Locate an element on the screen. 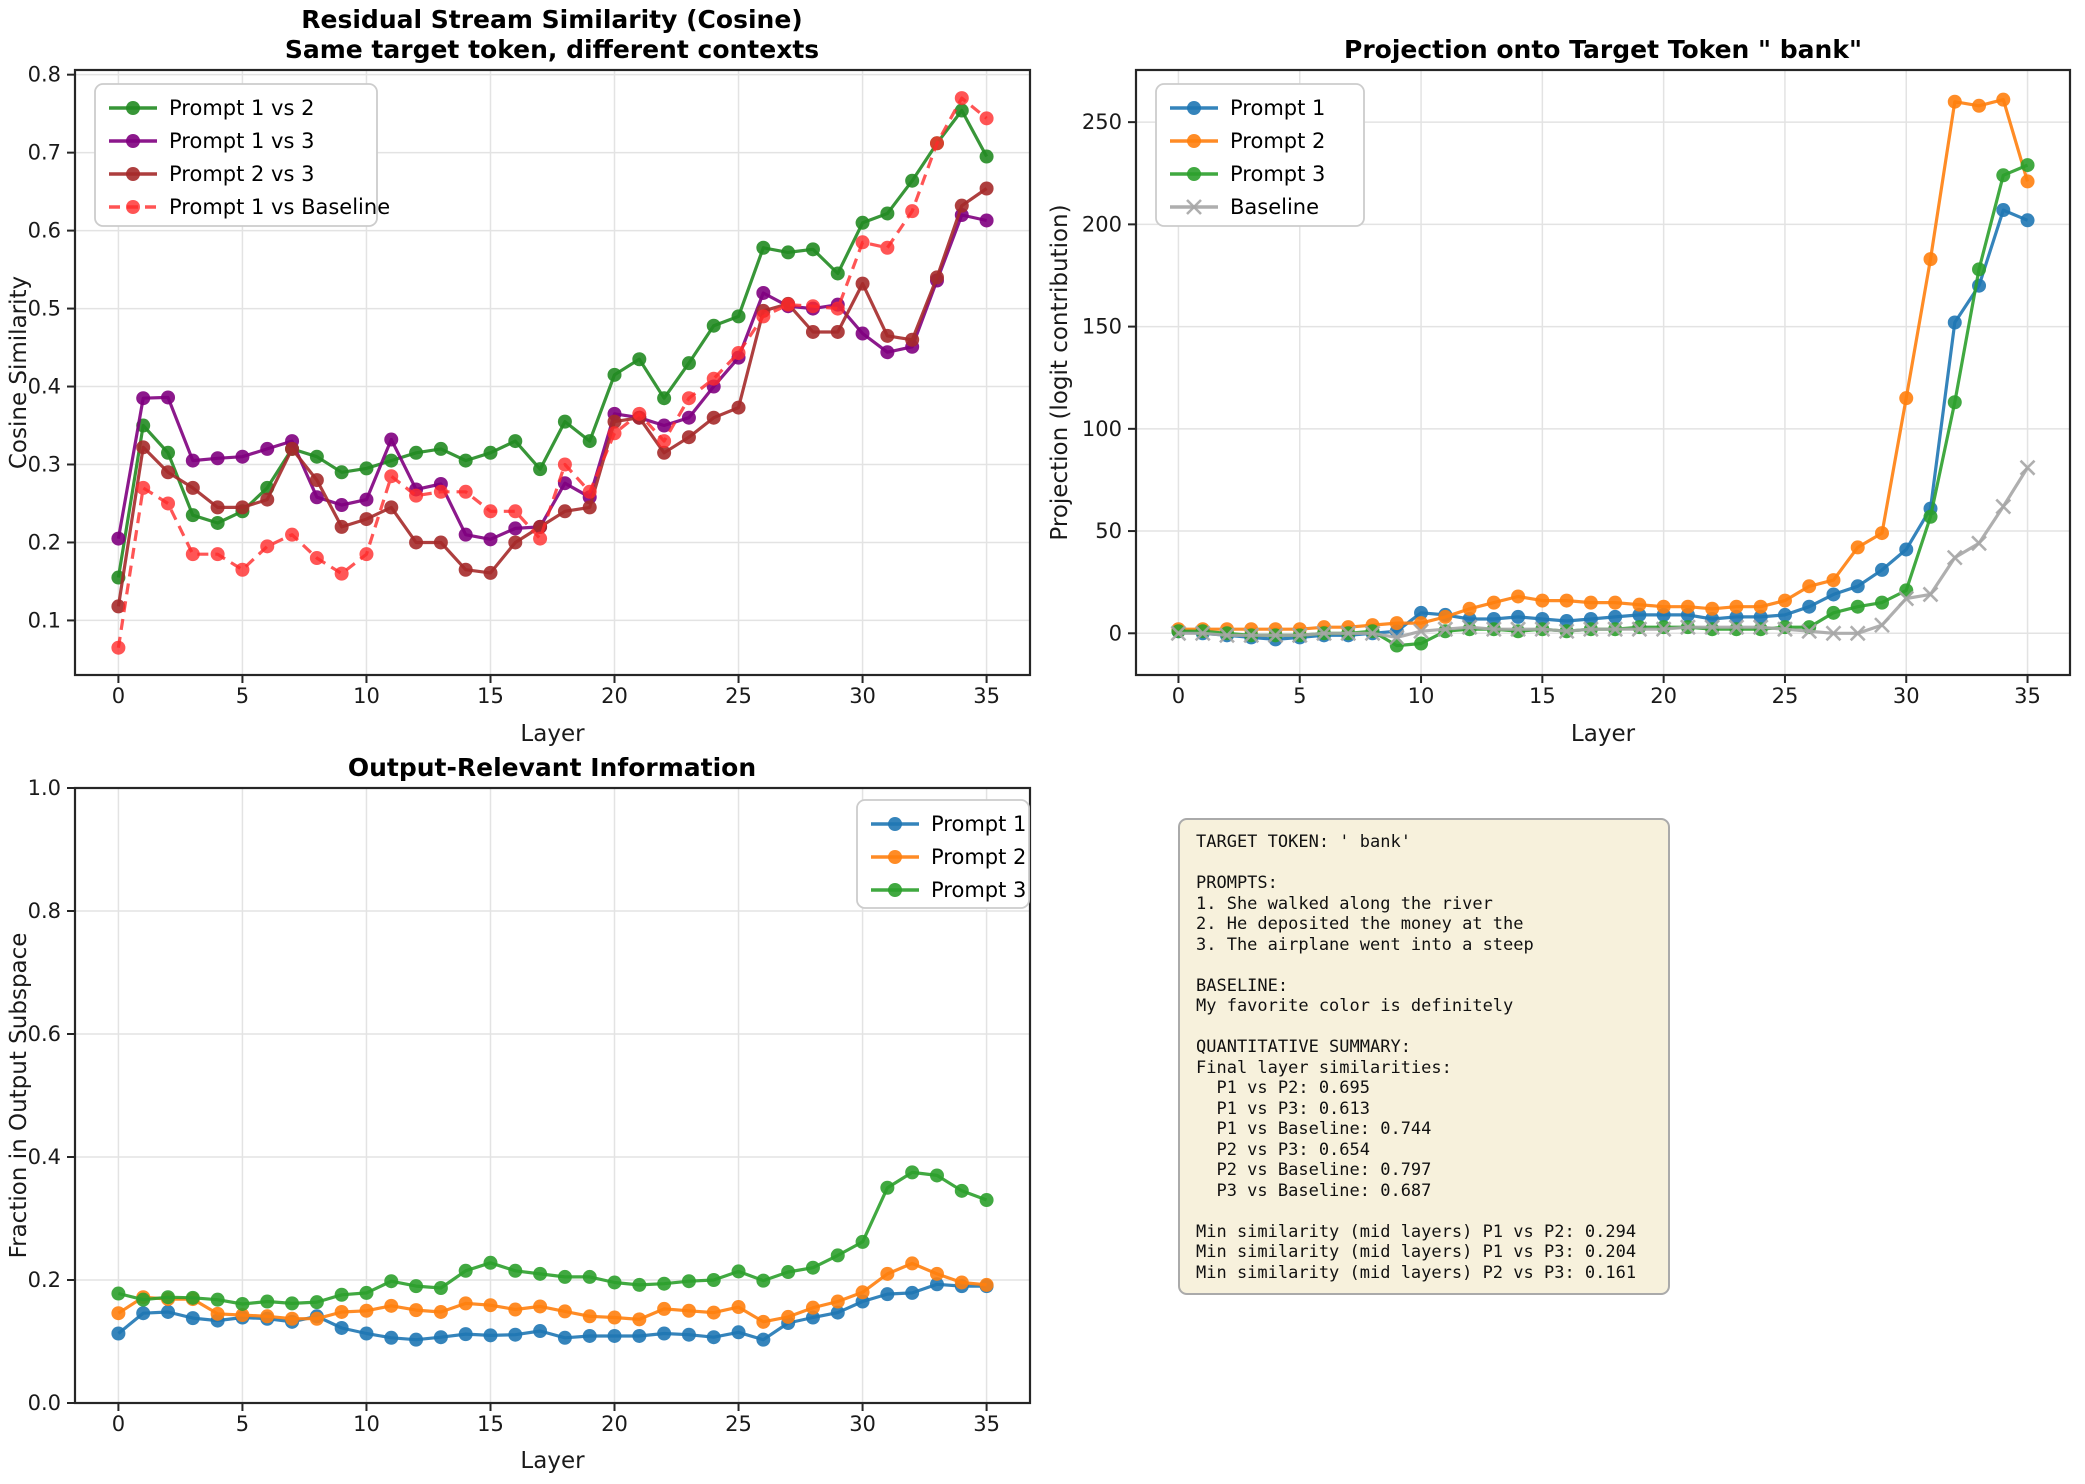  summary-text-line: TARGET TOKEN: ' bank' is located at coordinates (1303, 842).